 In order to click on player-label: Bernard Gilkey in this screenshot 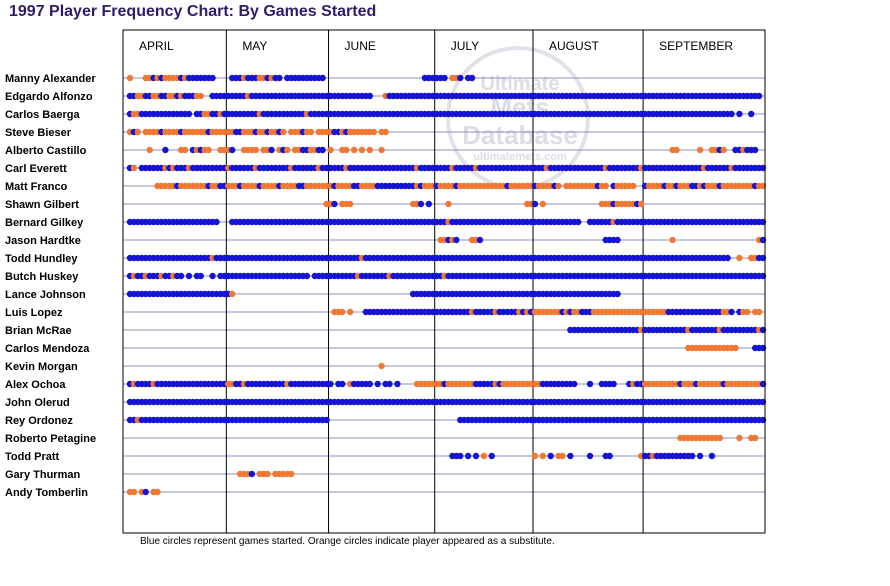, I will do `click(44, 223)`.